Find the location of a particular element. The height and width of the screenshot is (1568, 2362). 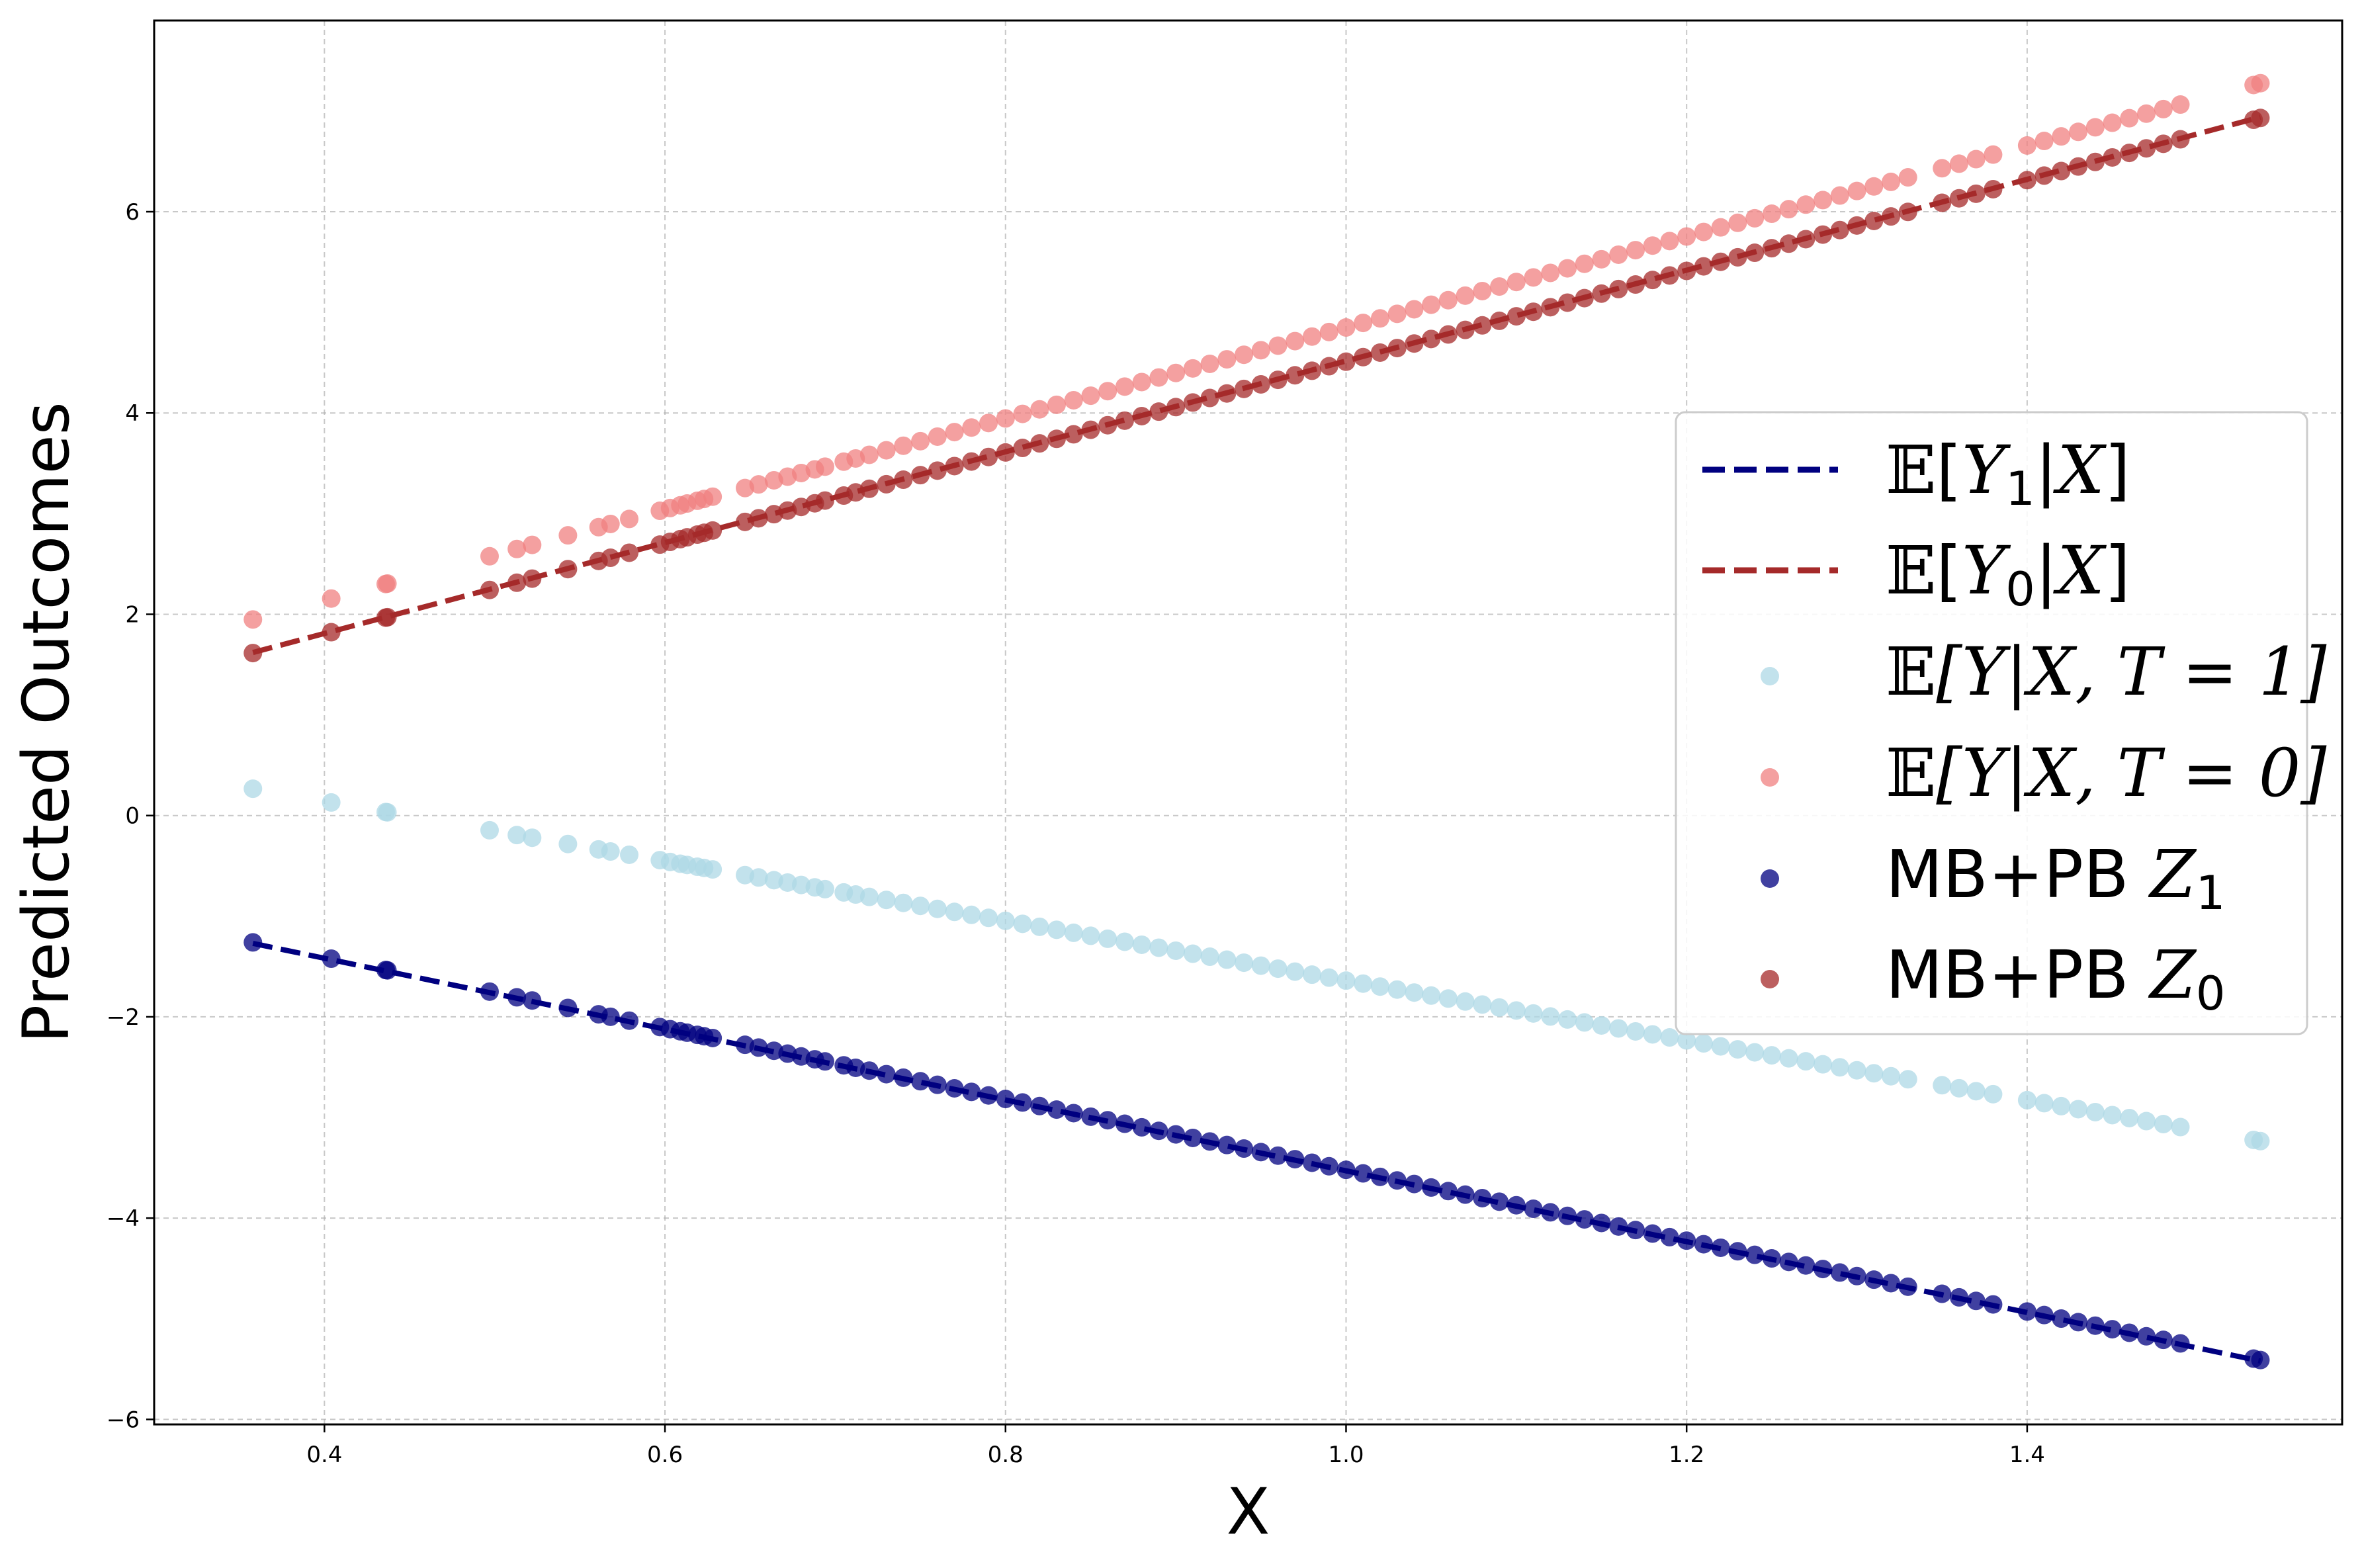

legend-swatch-y-t1 is located at coordinates (1770, 676).